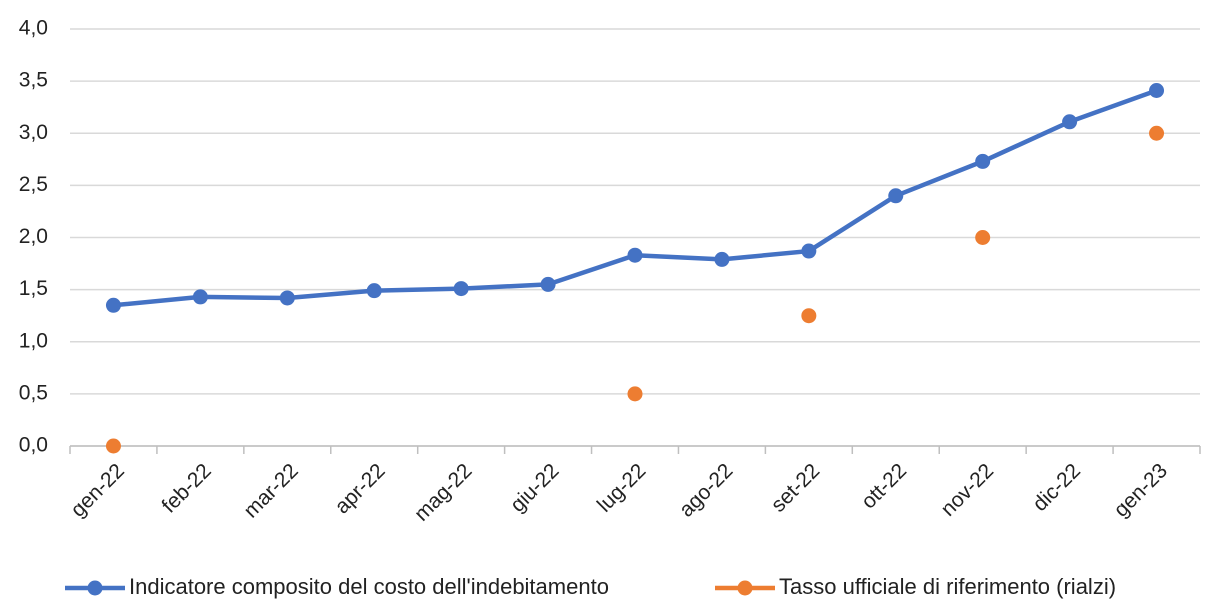  Describe the element at coordinates (33, 392) in the screenshot. I see `y-tick-label: 0,5` at that location.